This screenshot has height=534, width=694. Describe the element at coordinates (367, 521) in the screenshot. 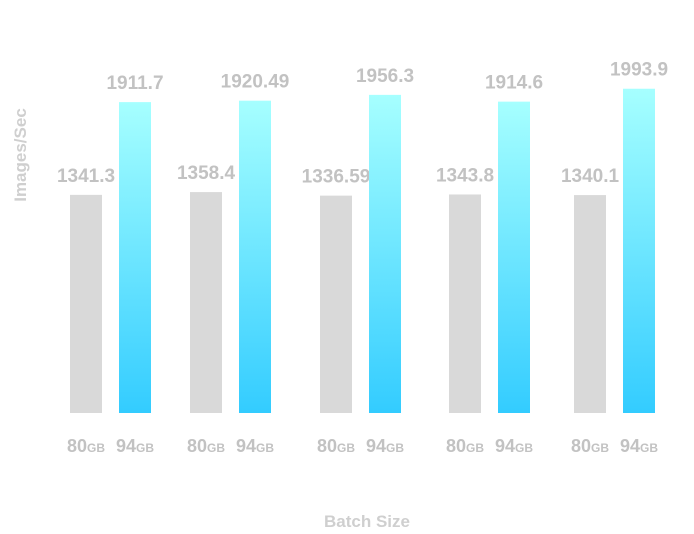

I see `x-axis-label: Batch Size` at that location.